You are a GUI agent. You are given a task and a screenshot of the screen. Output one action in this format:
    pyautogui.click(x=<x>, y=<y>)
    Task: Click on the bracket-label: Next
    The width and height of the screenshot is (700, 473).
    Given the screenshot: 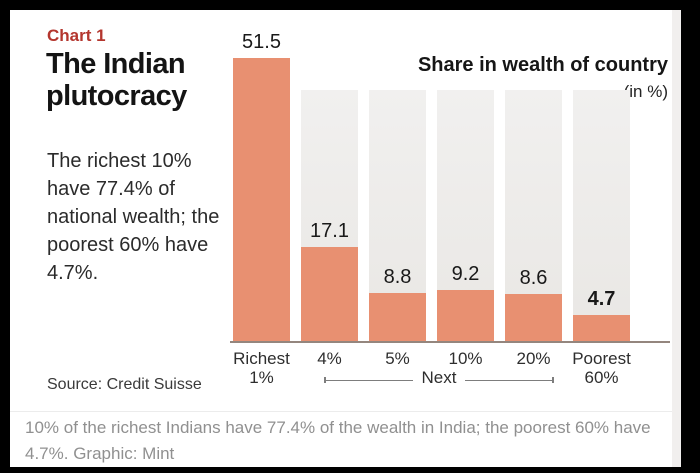 What is the action you would take?
    pyautogui.click(x=439, y=377)
    